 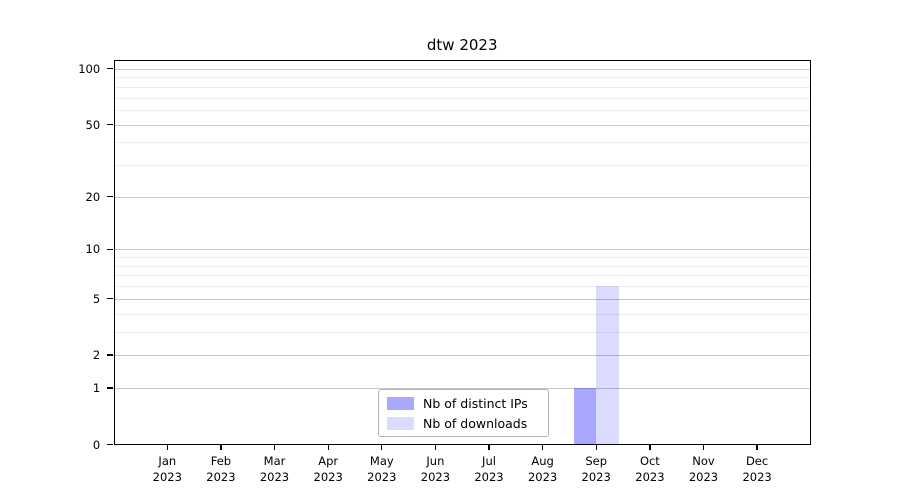 I want to click on y-tick-label: 20, so click(x=93, y=196).